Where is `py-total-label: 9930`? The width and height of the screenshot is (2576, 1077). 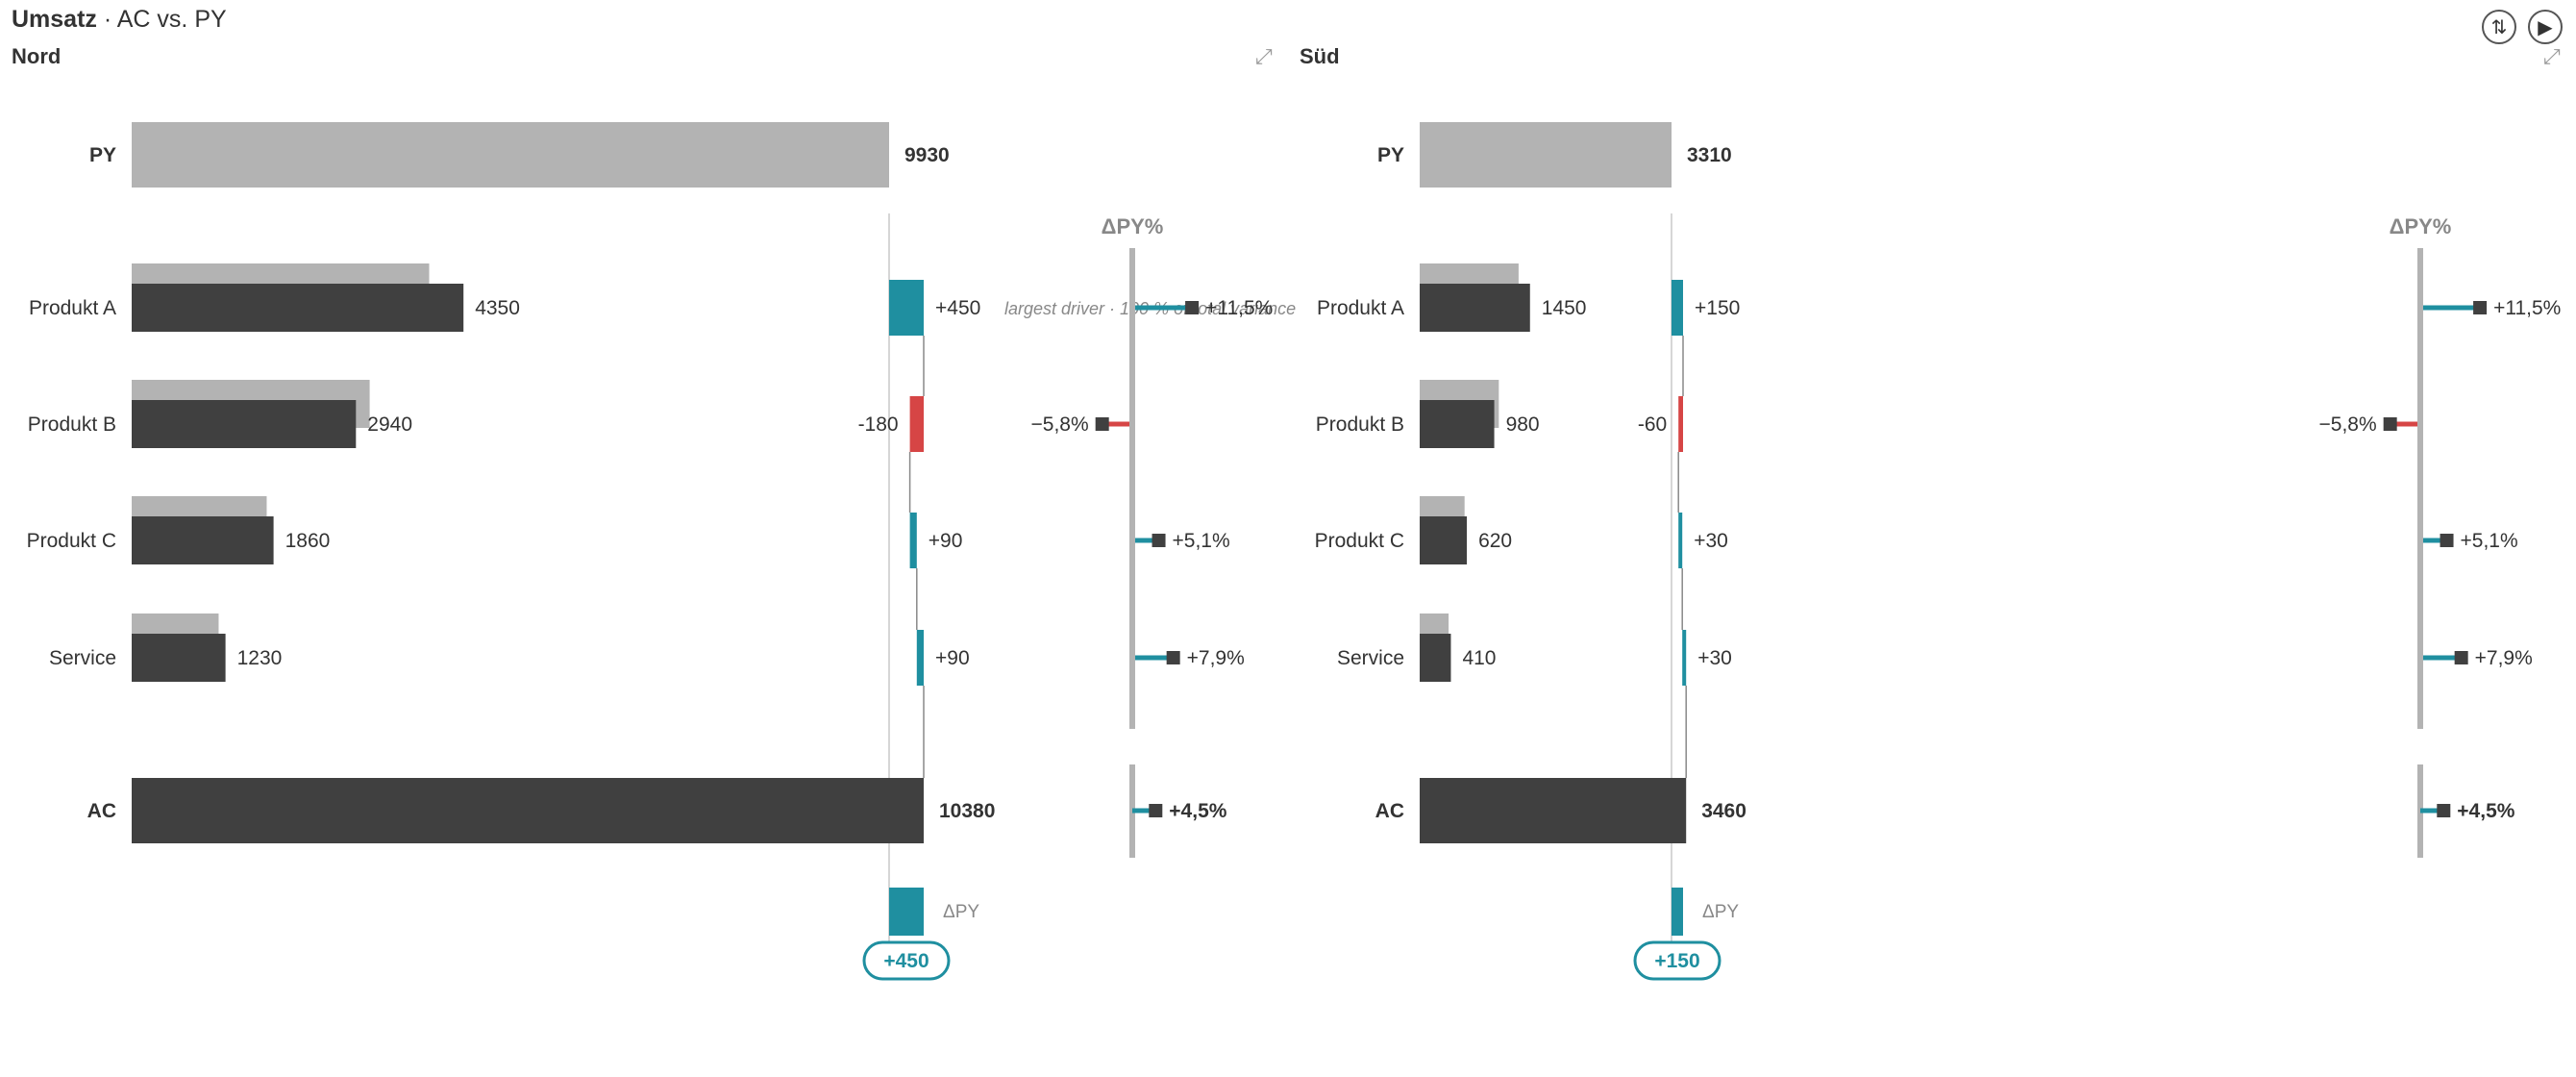 py-total-label: 9930 is located at coordinates (927, 155).